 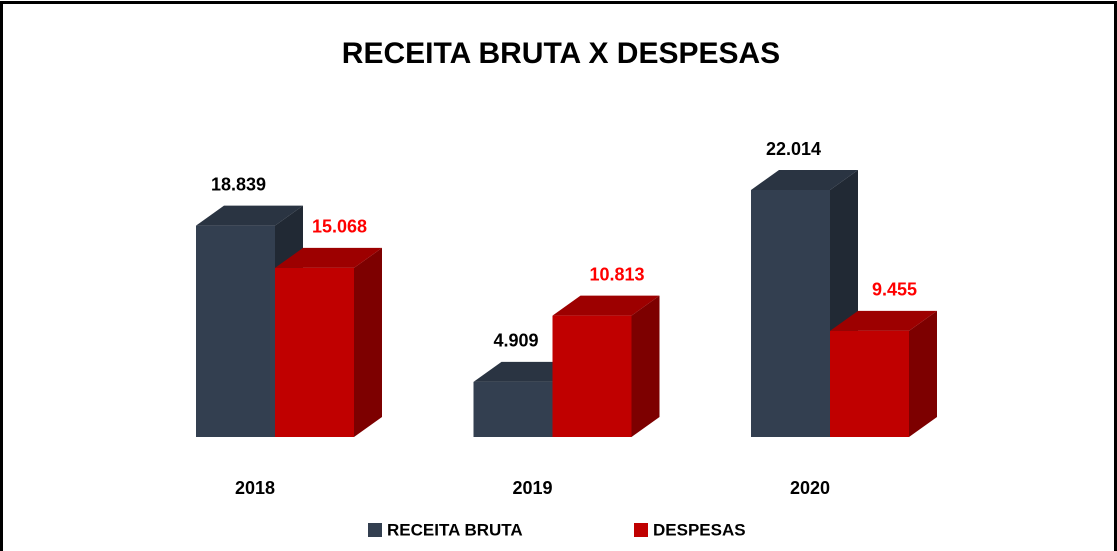 I want to click on data-label: 22.014, so click(x=793, y=149).